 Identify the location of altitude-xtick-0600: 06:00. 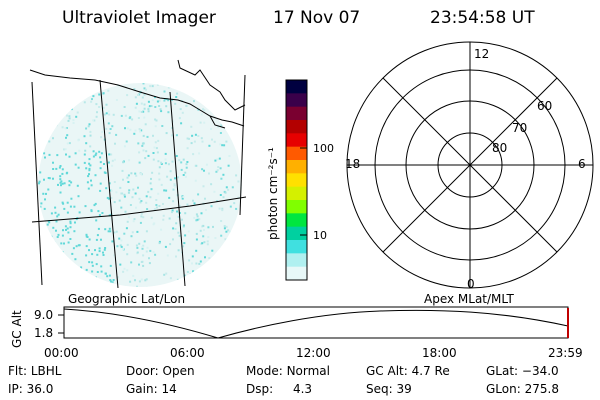
(187, 353).